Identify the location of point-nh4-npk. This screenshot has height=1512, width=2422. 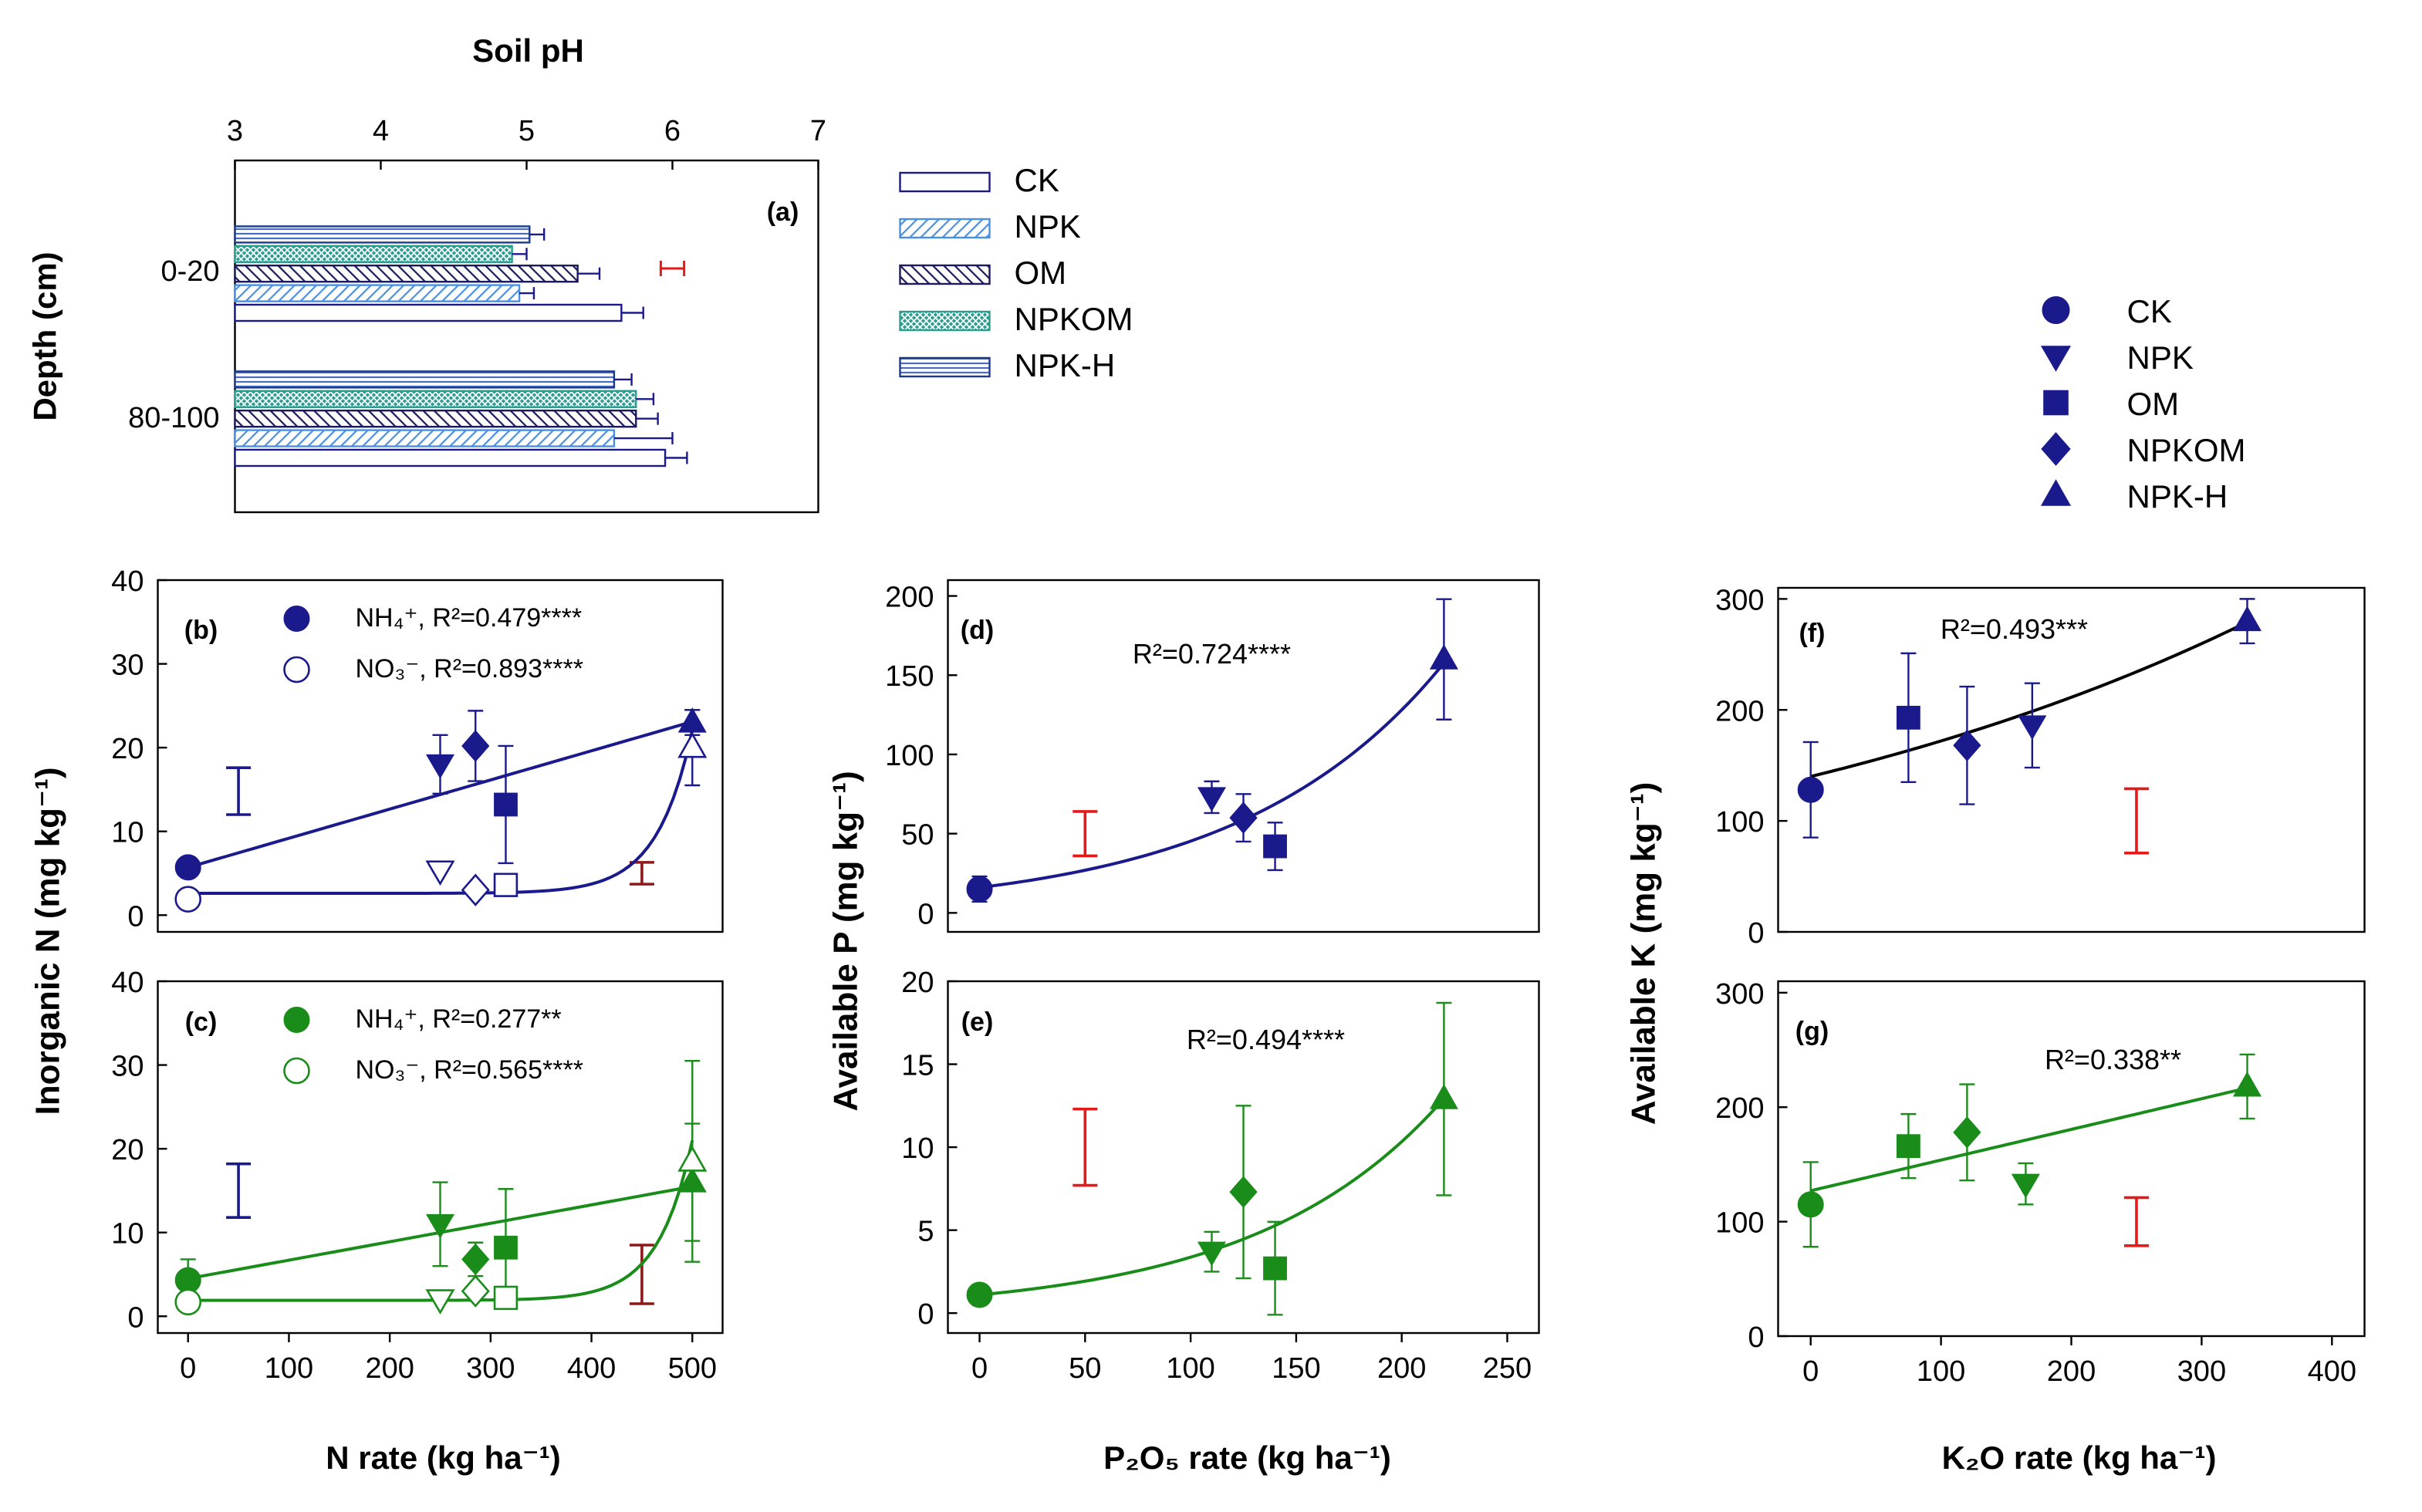
(440, 1226).